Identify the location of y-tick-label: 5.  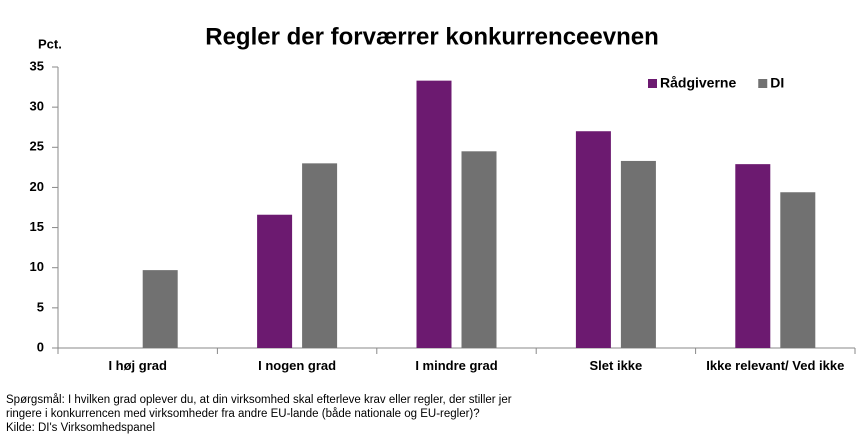
(40, 306).